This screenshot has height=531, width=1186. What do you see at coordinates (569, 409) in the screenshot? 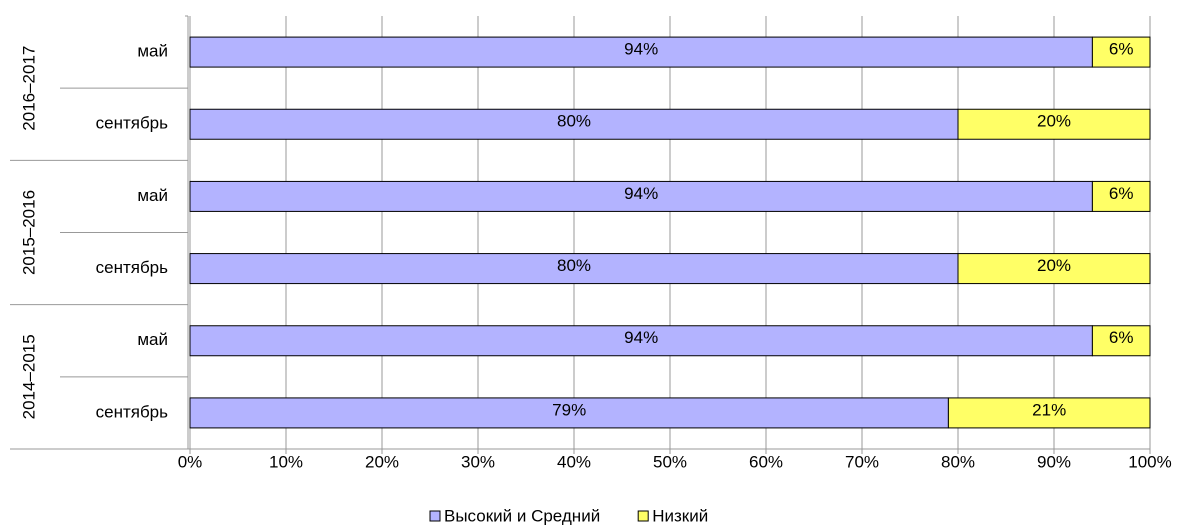
I see `value-label: 79%` at bounding box center [569, 409].